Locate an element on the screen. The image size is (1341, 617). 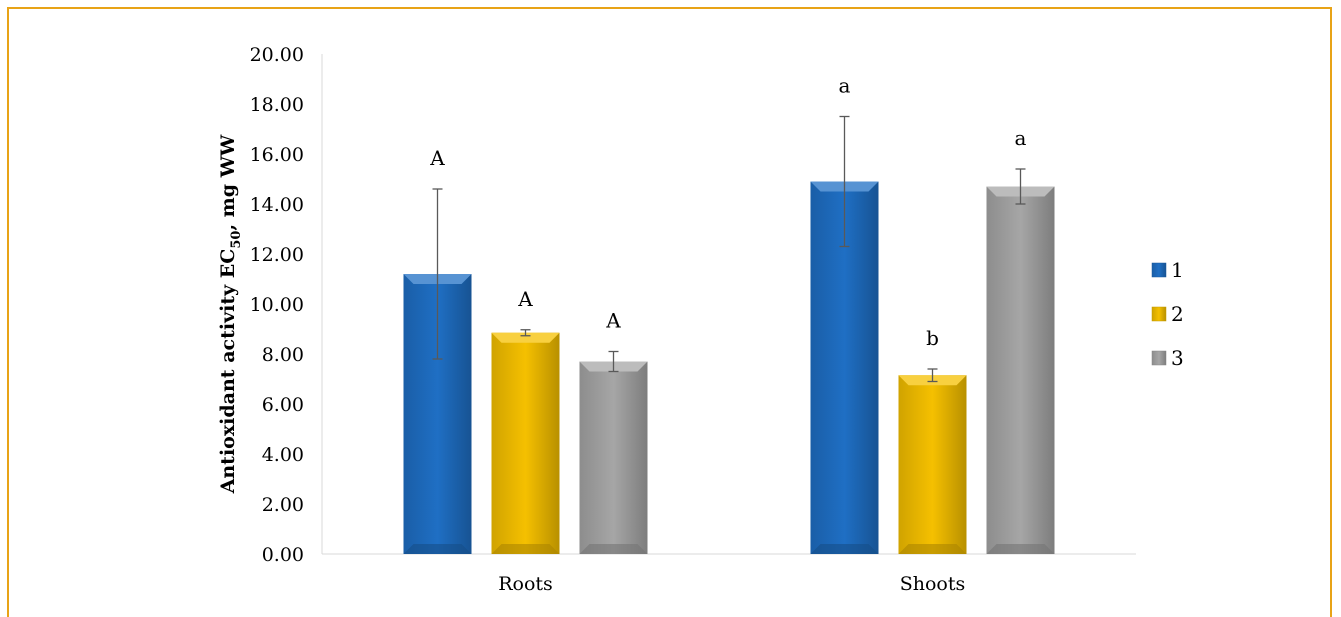
y-tick-label: 8.00 is located at coordinates (283, 355).